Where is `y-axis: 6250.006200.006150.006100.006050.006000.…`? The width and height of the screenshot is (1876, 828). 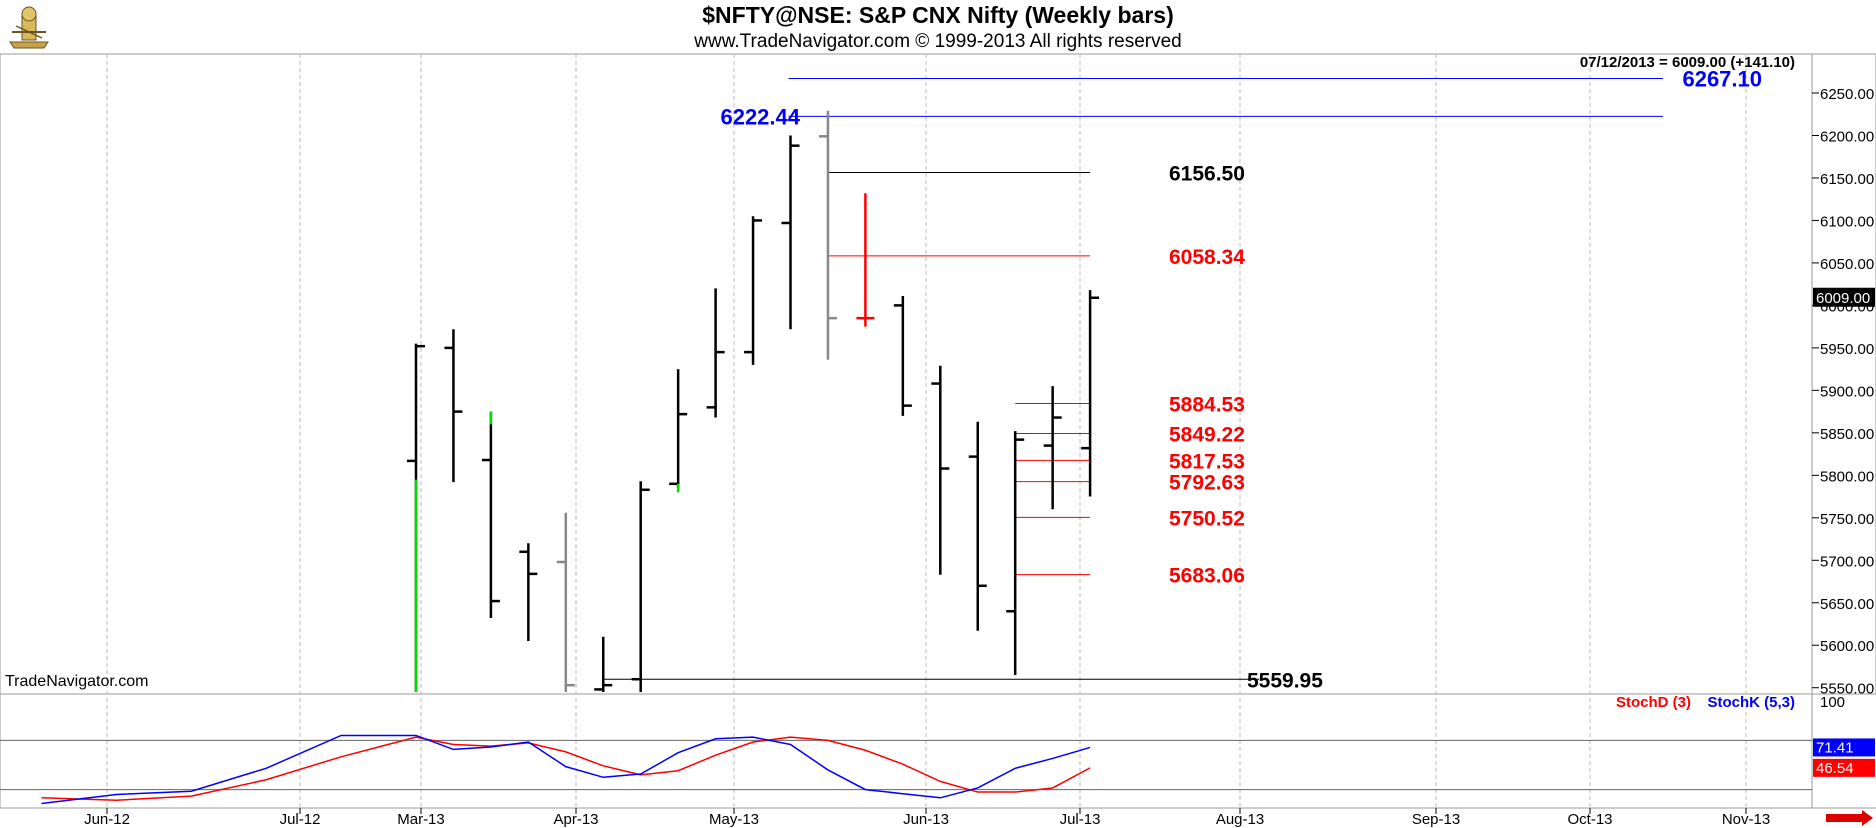
y-axis: 6250.006200.006150.006100.006050.006000.… is located at coordinates (1843, 392).